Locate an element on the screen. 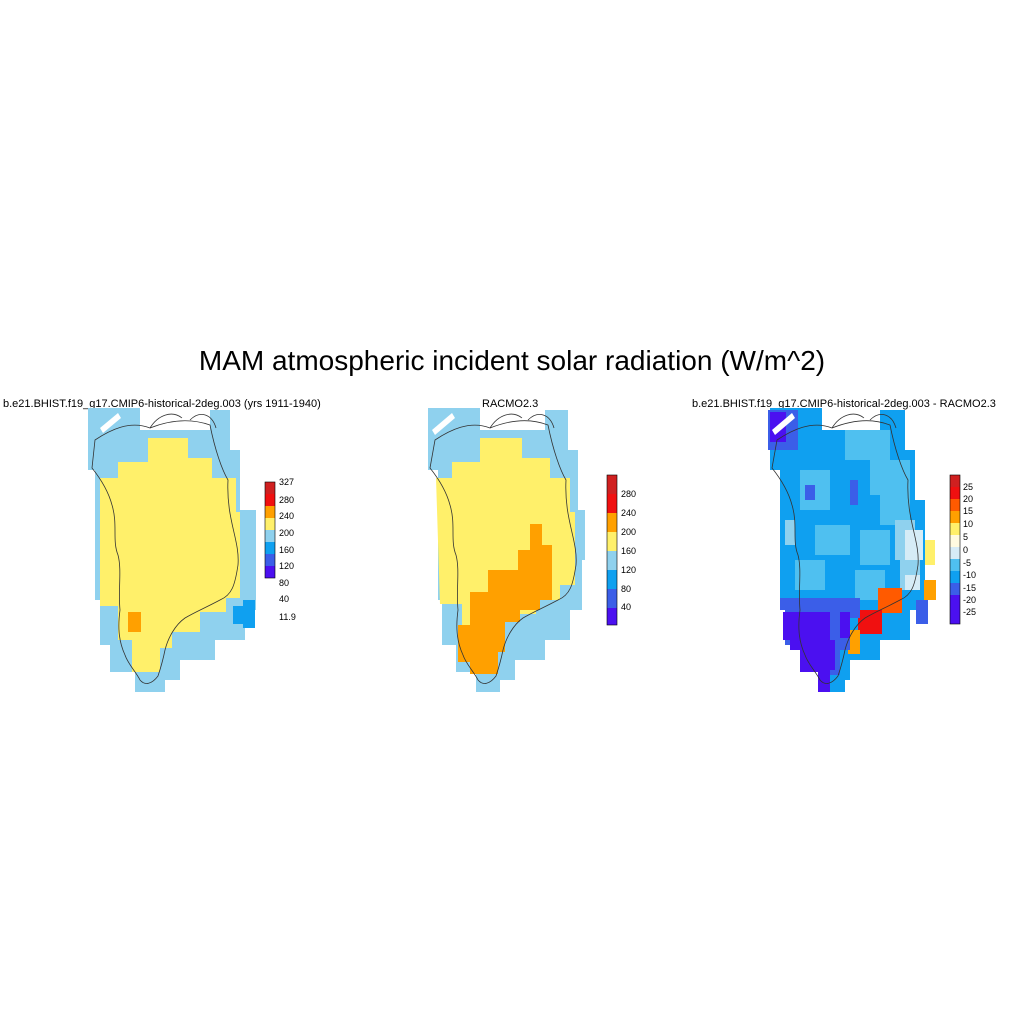  map-panel-model: 327 280 240 200 160 120 80 40 11.9 is located at coordinates (192, 550).